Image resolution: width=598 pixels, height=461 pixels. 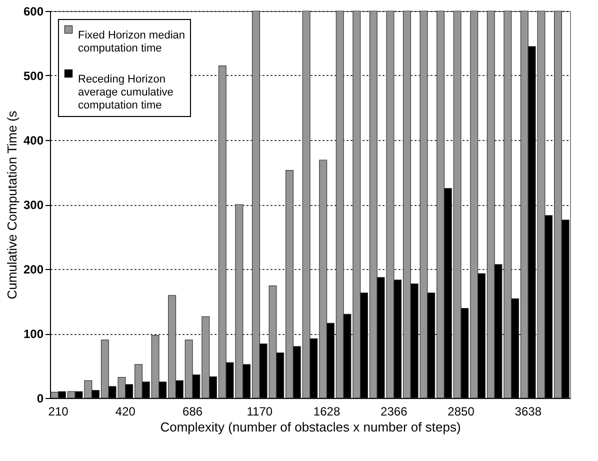 I want to click on x-tick-label: 420, so click(x=125, y=411).